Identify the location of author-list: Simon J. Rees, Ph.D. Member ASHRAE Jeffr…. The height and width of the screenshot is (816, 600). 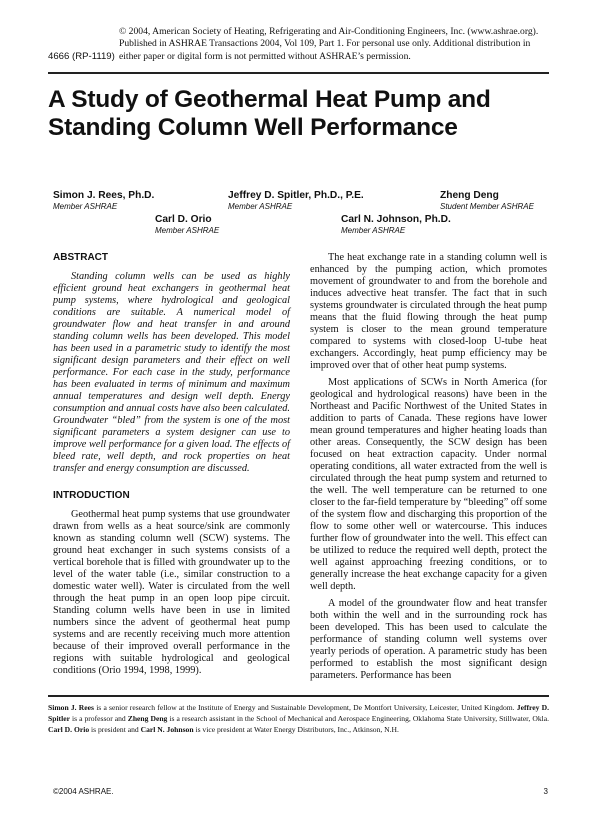
(300, 219).